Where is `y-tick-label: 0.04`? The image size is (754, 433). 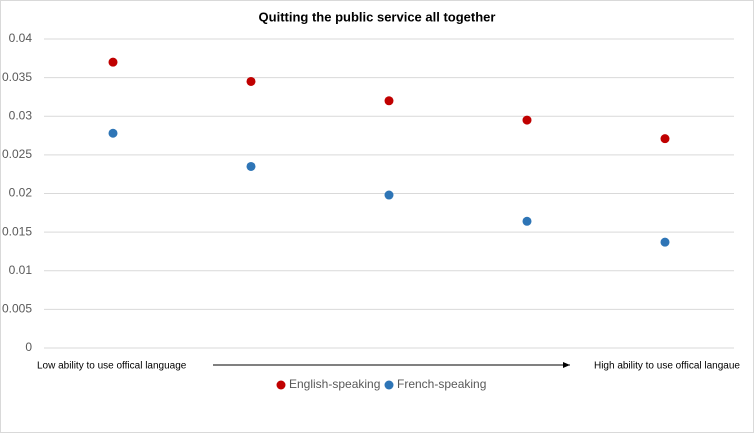 y-tick-label: 0.04 is located at coordinates (21, 38).